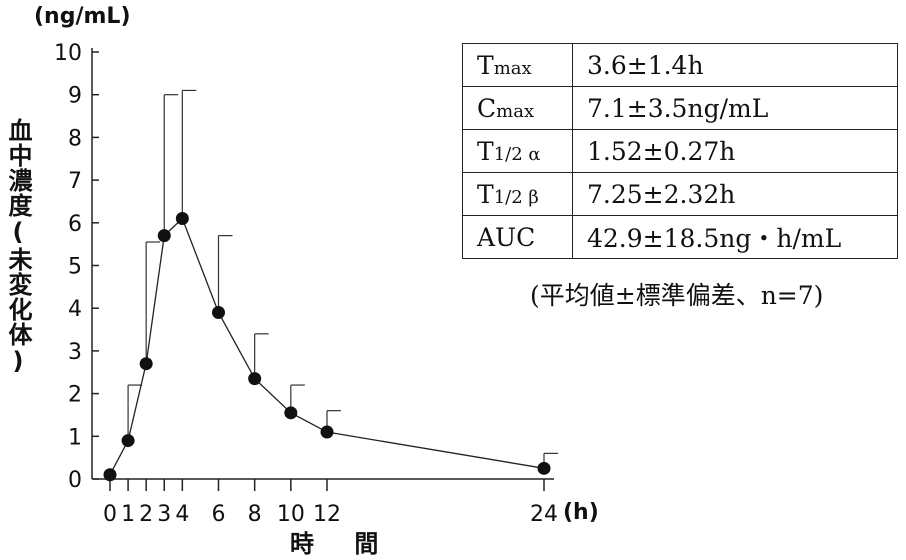  What do you see at coordinates (291, 514) in the screenshot?
I see `x-tick-label: 10` at bounding box center [291, 514].